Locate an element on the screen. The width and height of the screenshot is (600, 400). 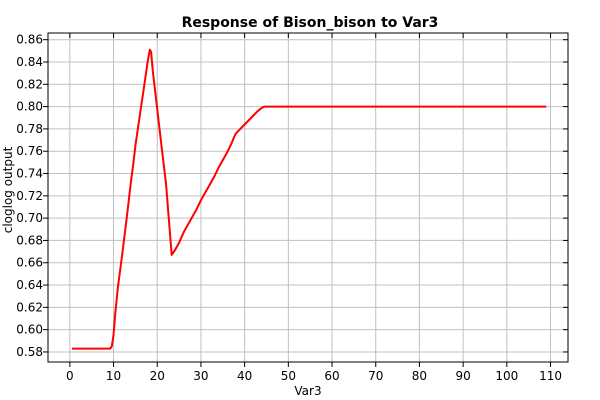
x-tick-label: 10 is located at coordinates (113, 376).